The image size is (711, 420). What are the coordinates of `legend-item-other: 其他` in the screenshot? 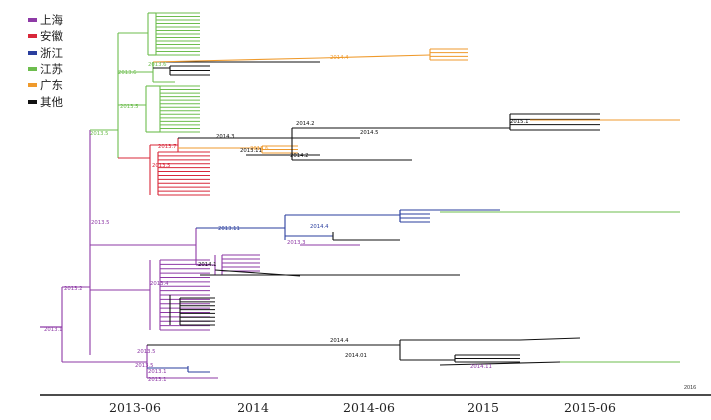 It's located at (45, 101).